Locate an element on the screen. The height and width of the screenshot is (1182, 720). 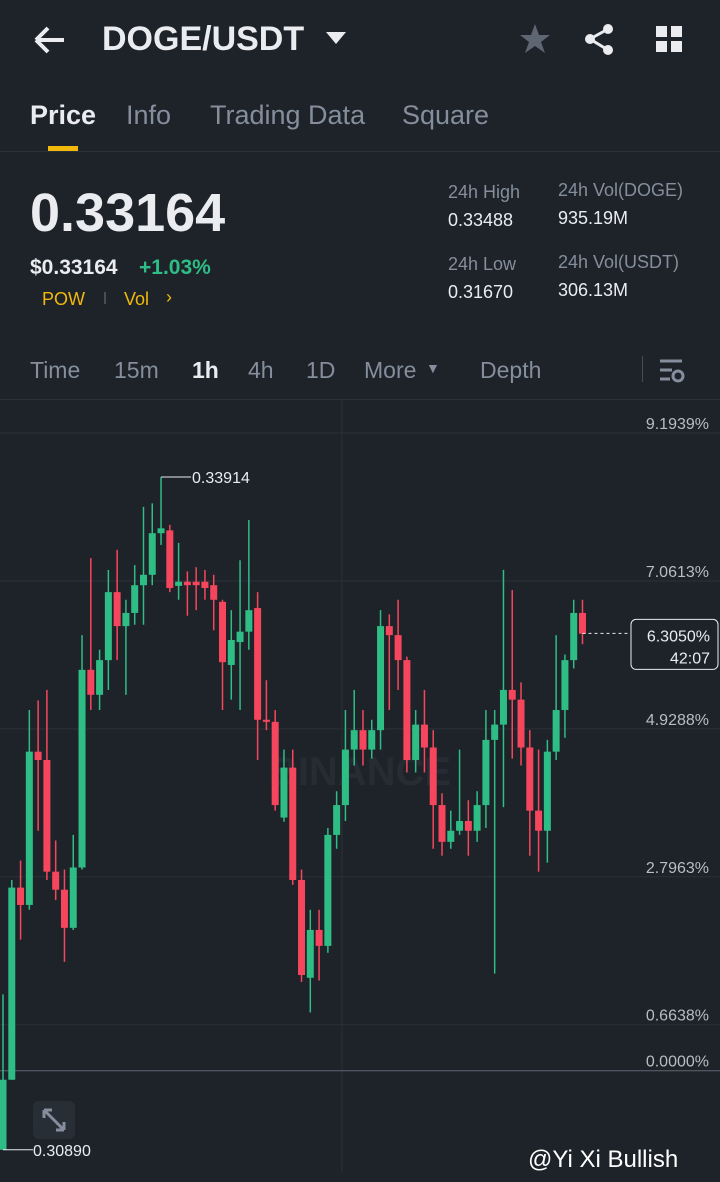
tag-arrow: › is located at coordinates (169, 297).